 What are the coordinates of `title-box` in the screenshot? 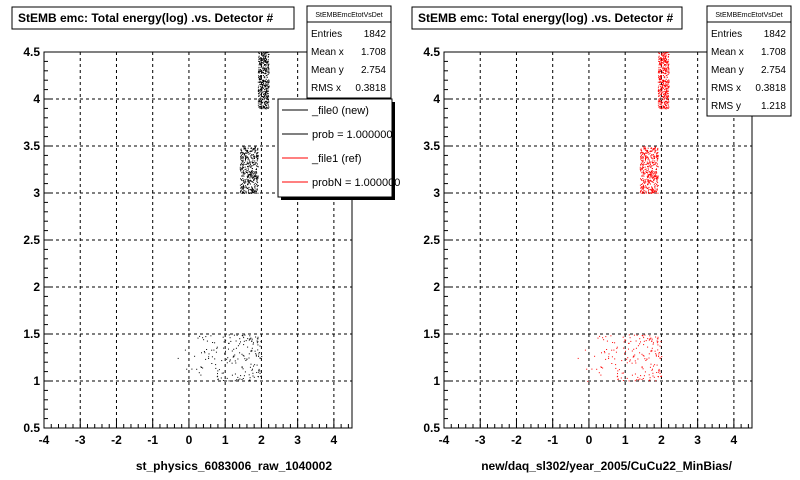 It's located at (547, 18).